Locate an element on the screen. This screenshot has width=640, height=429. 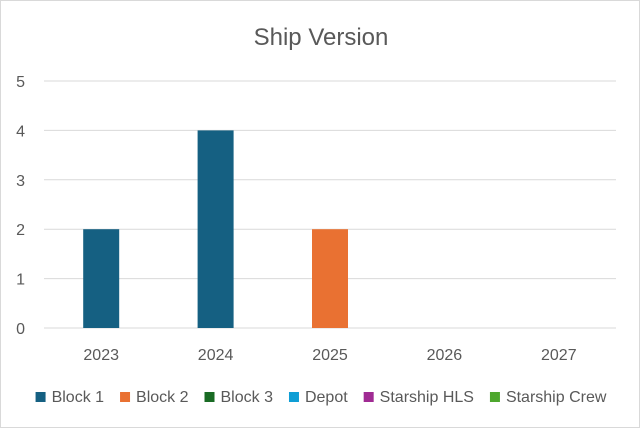
y-tick-label: 1 is located at coordinates (20, 280).